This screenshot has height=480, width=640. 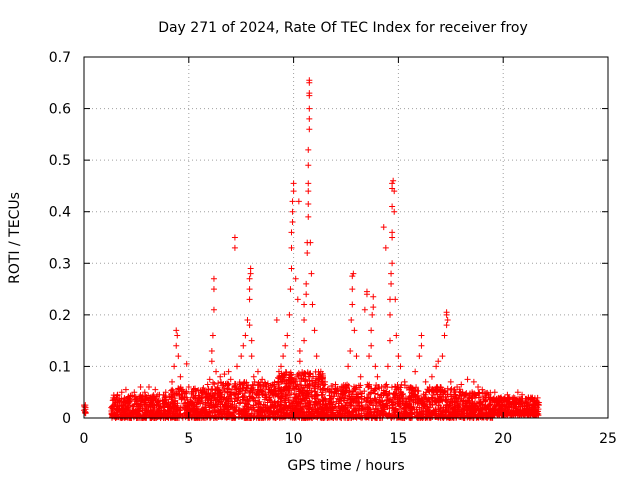 I want to click on y-tick-label: 0.1, so click(x=60, y=367).